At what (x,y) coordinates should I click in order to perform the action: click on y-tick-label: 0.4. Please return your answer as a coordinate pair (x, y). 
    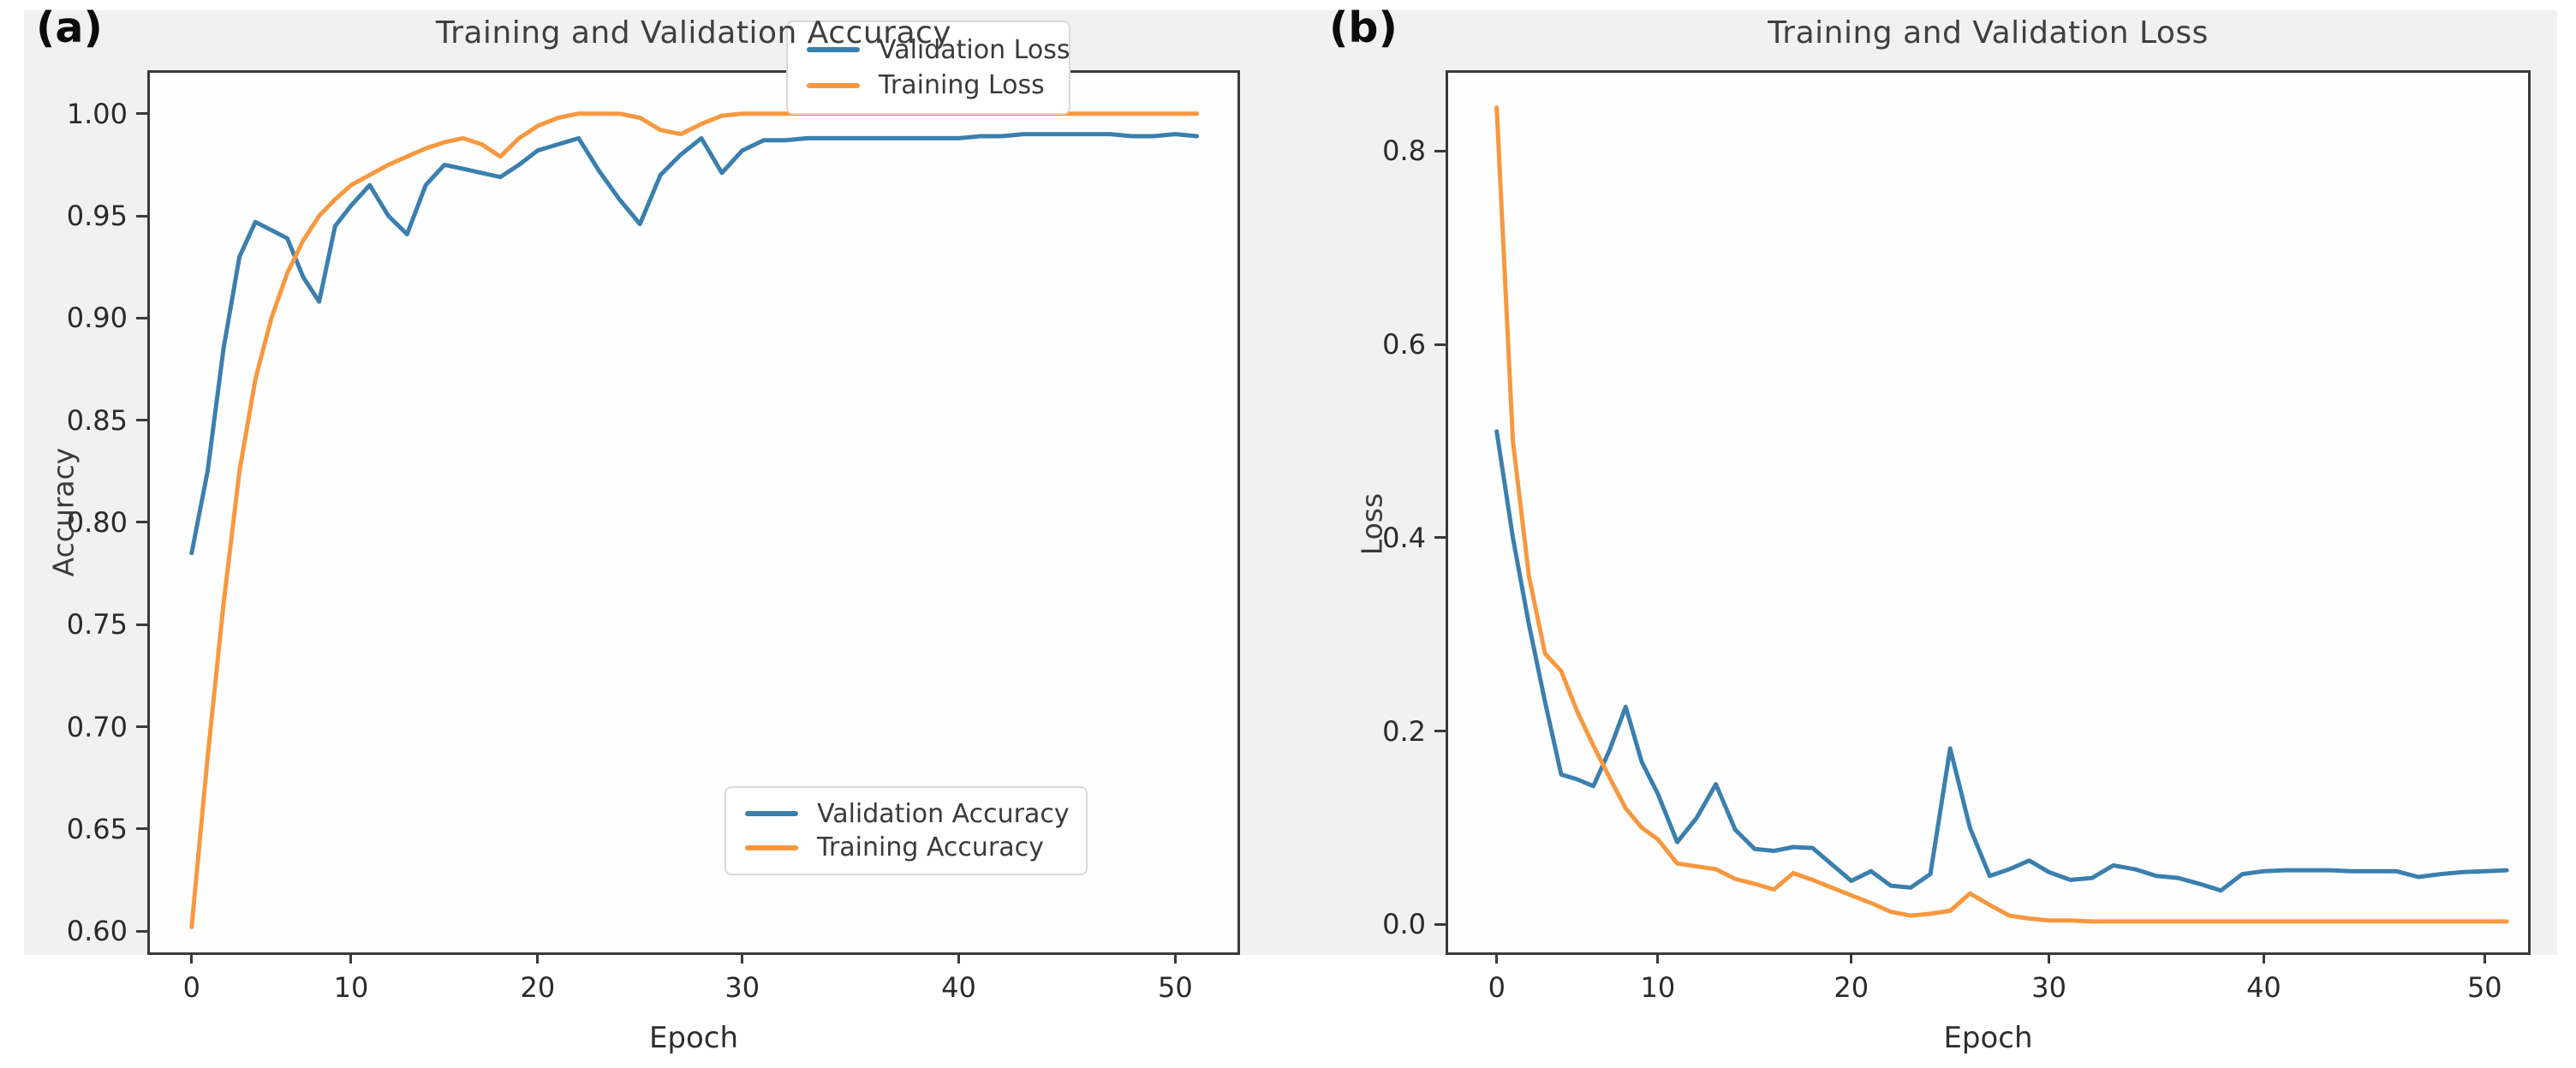
    Looking at the image, I should click on (1404, 537).